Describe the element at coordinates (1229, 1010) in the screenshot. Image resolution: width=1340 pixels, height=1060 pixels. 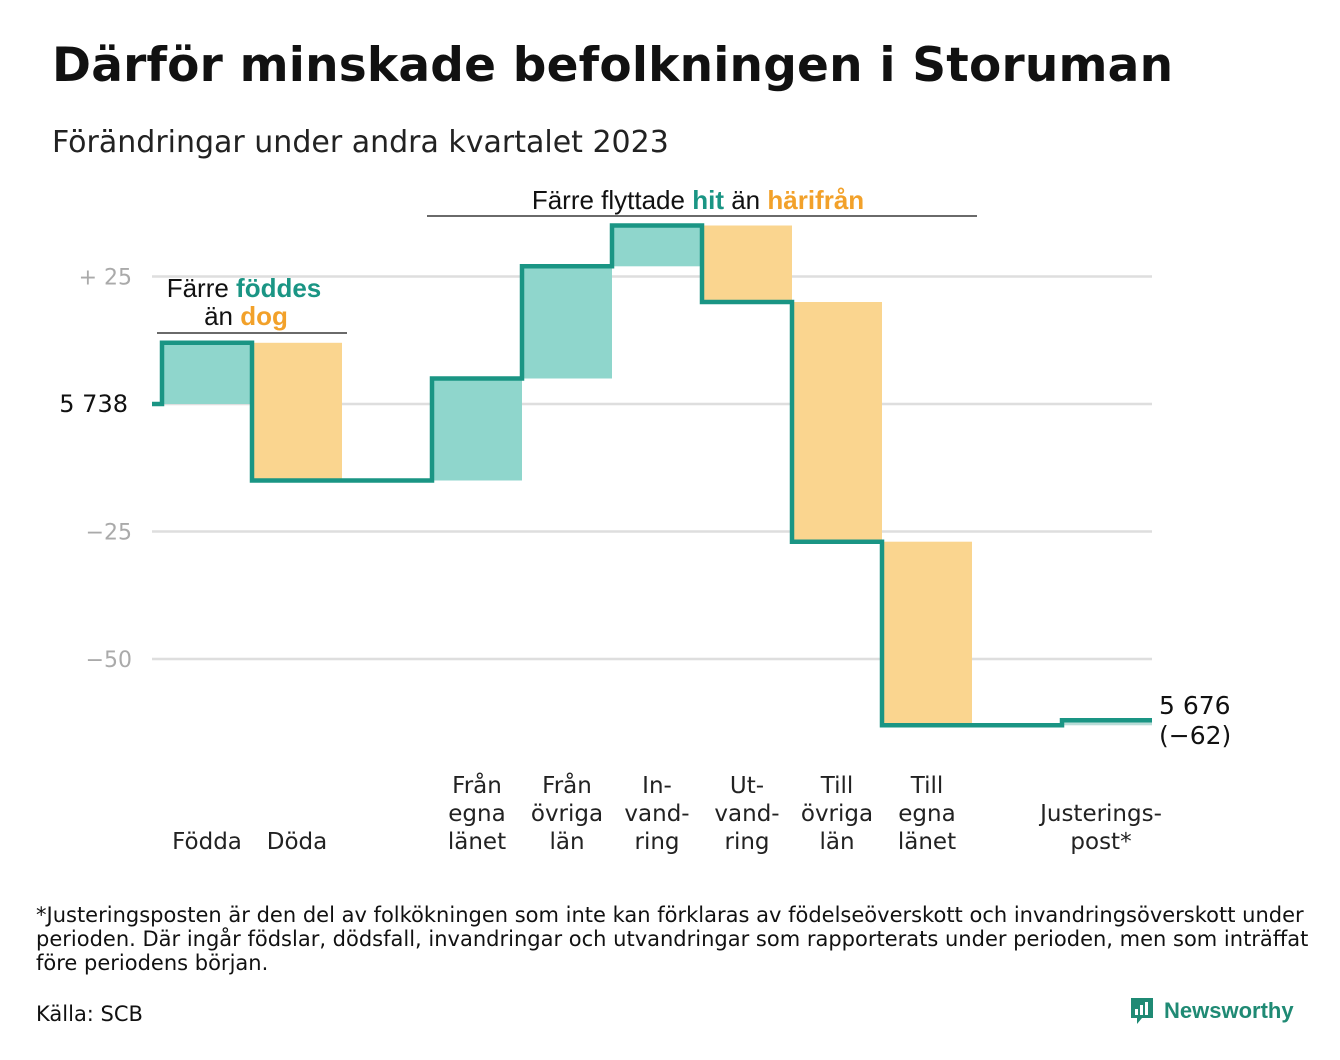
I see `brand-name: Newsworthy` at that location.